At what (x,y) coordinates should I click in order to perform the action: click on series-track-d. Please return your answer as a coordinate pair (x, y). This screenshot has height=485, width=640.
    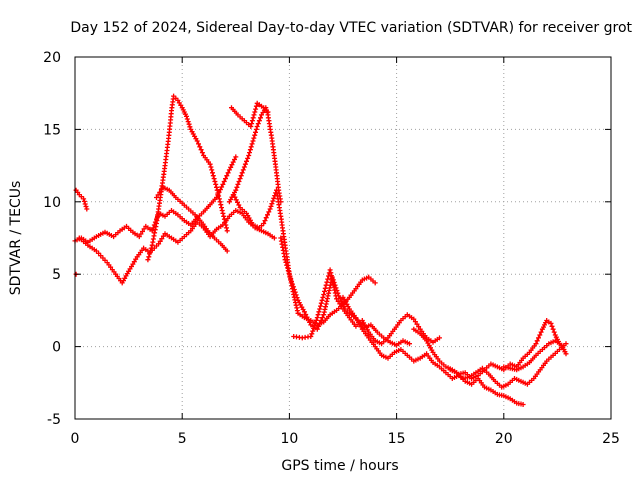
    Looking at the image, I should click on (187, 178).